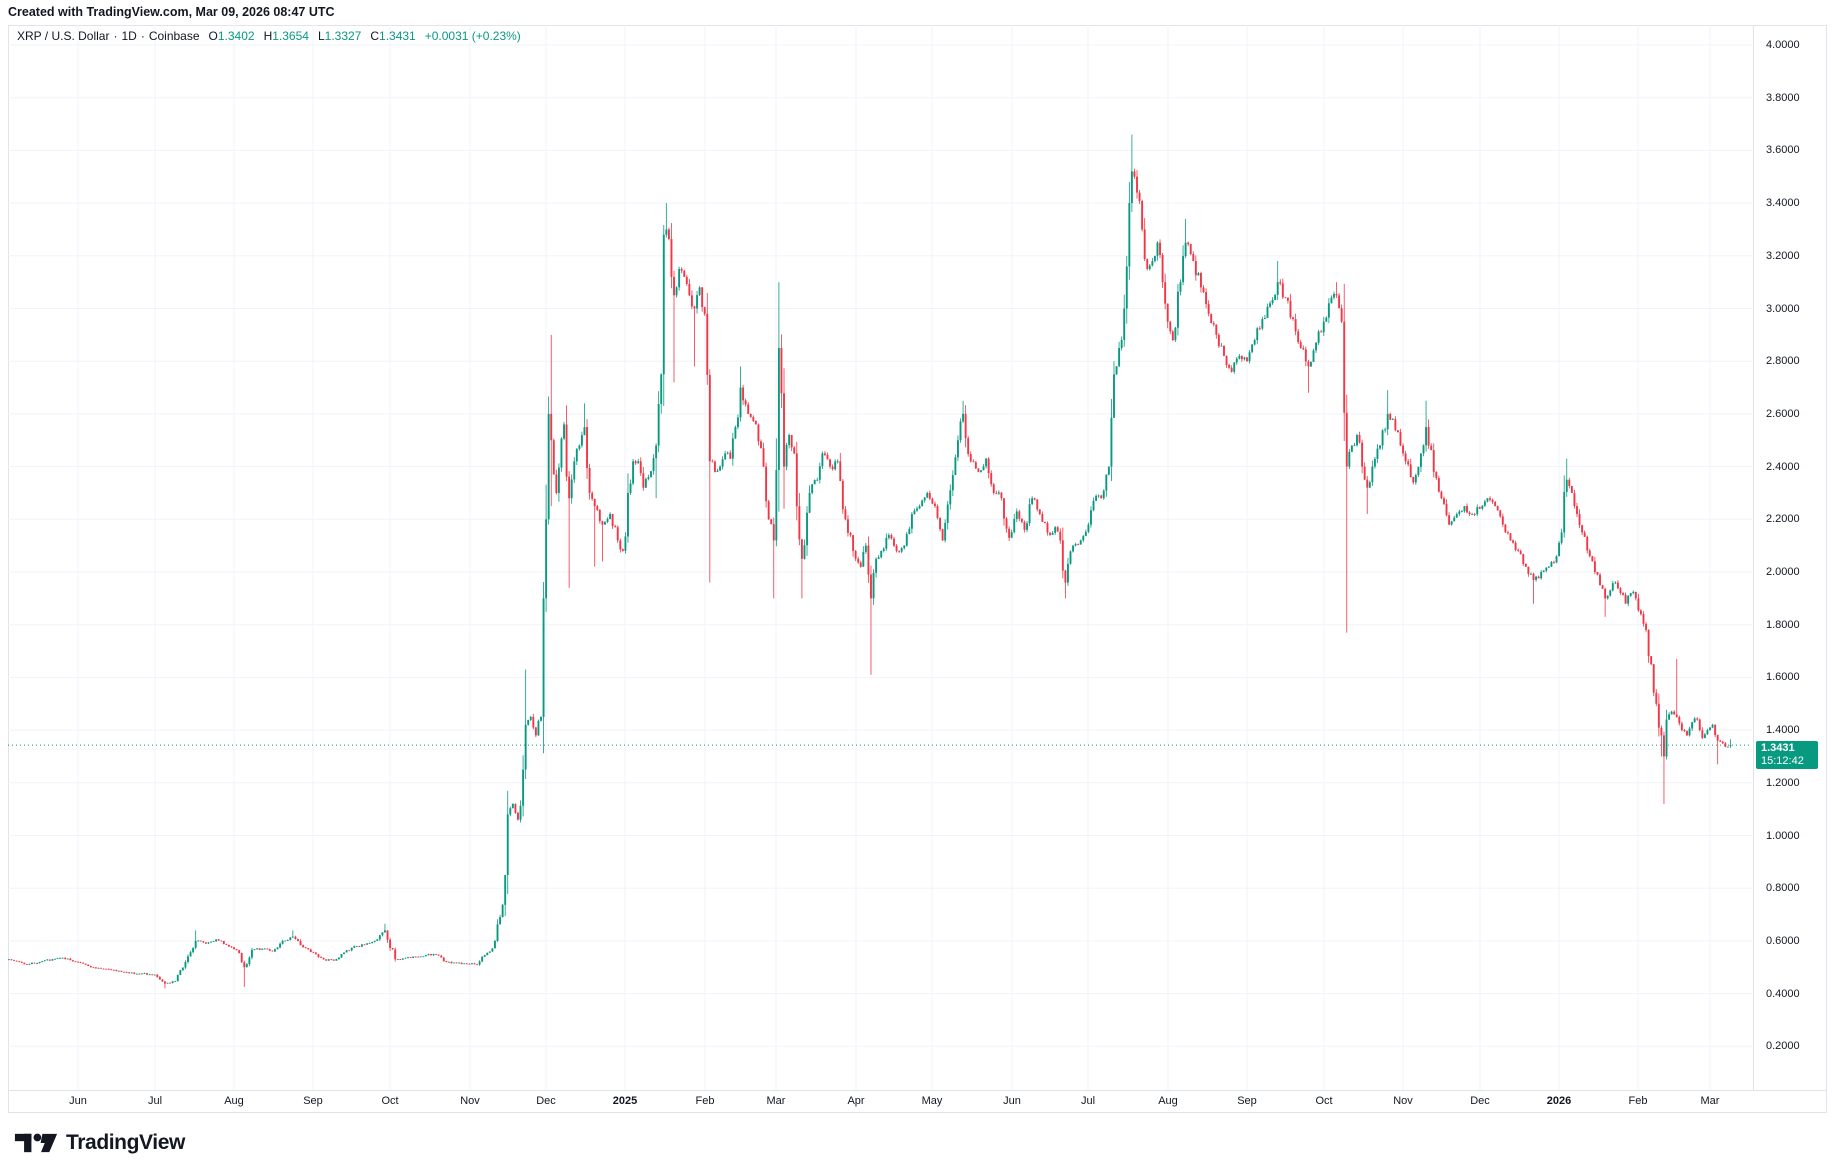 Image resolution: width=1835 pixels, height=1174 pixels. Describe the element at coordinates (705, 1101) in the screenshot. I see `time-tick-label: Feb` at that location.